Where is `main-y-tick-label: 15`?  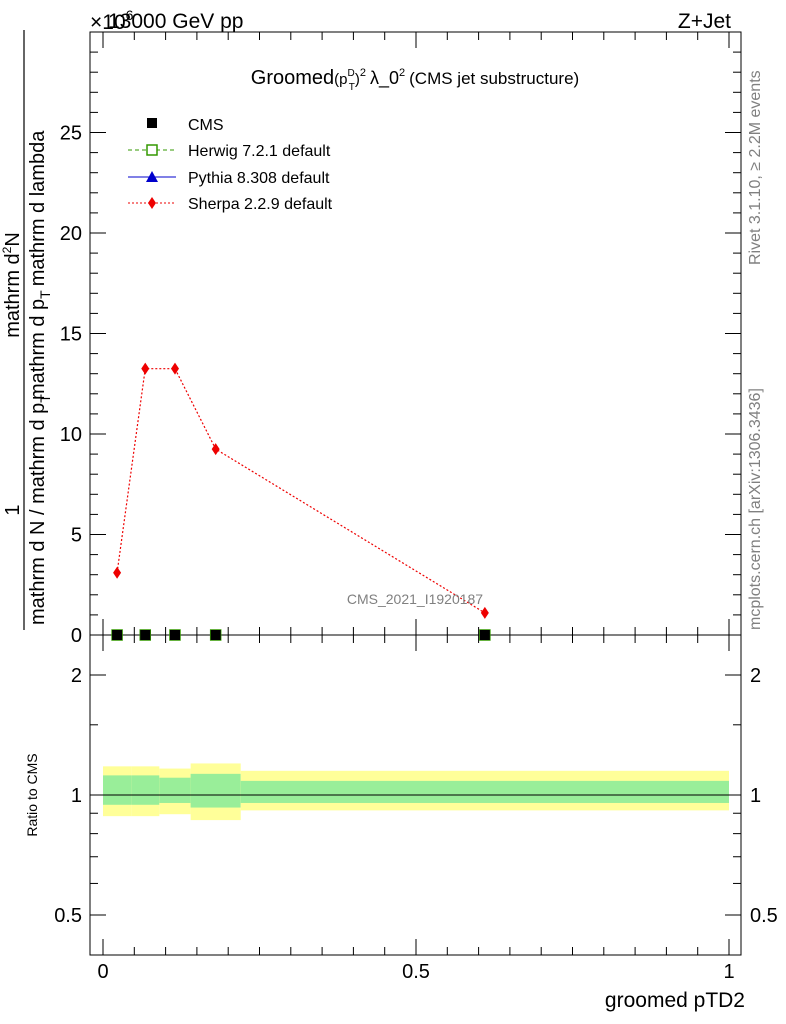
main-y-tick-label: 15 is located at coordinates (71, 335).